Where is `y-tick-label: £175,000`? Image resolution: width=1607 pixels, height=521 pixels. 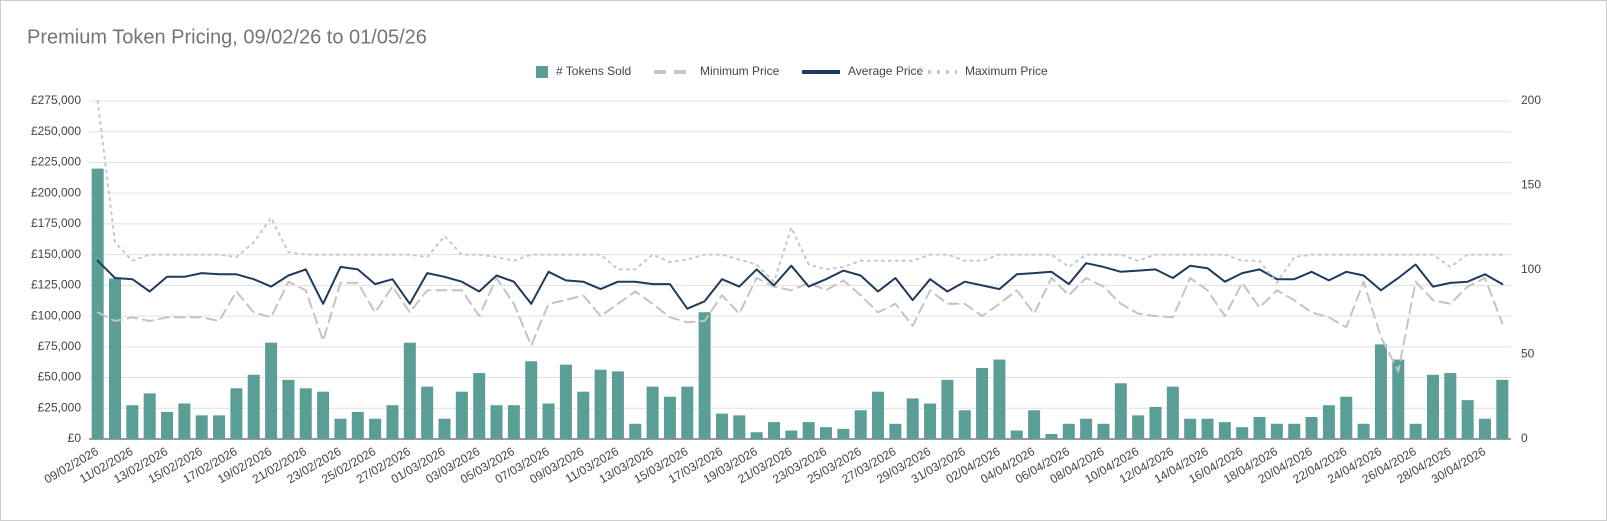 y-tick-label: £175,000 is located at coordinates (56, 223).